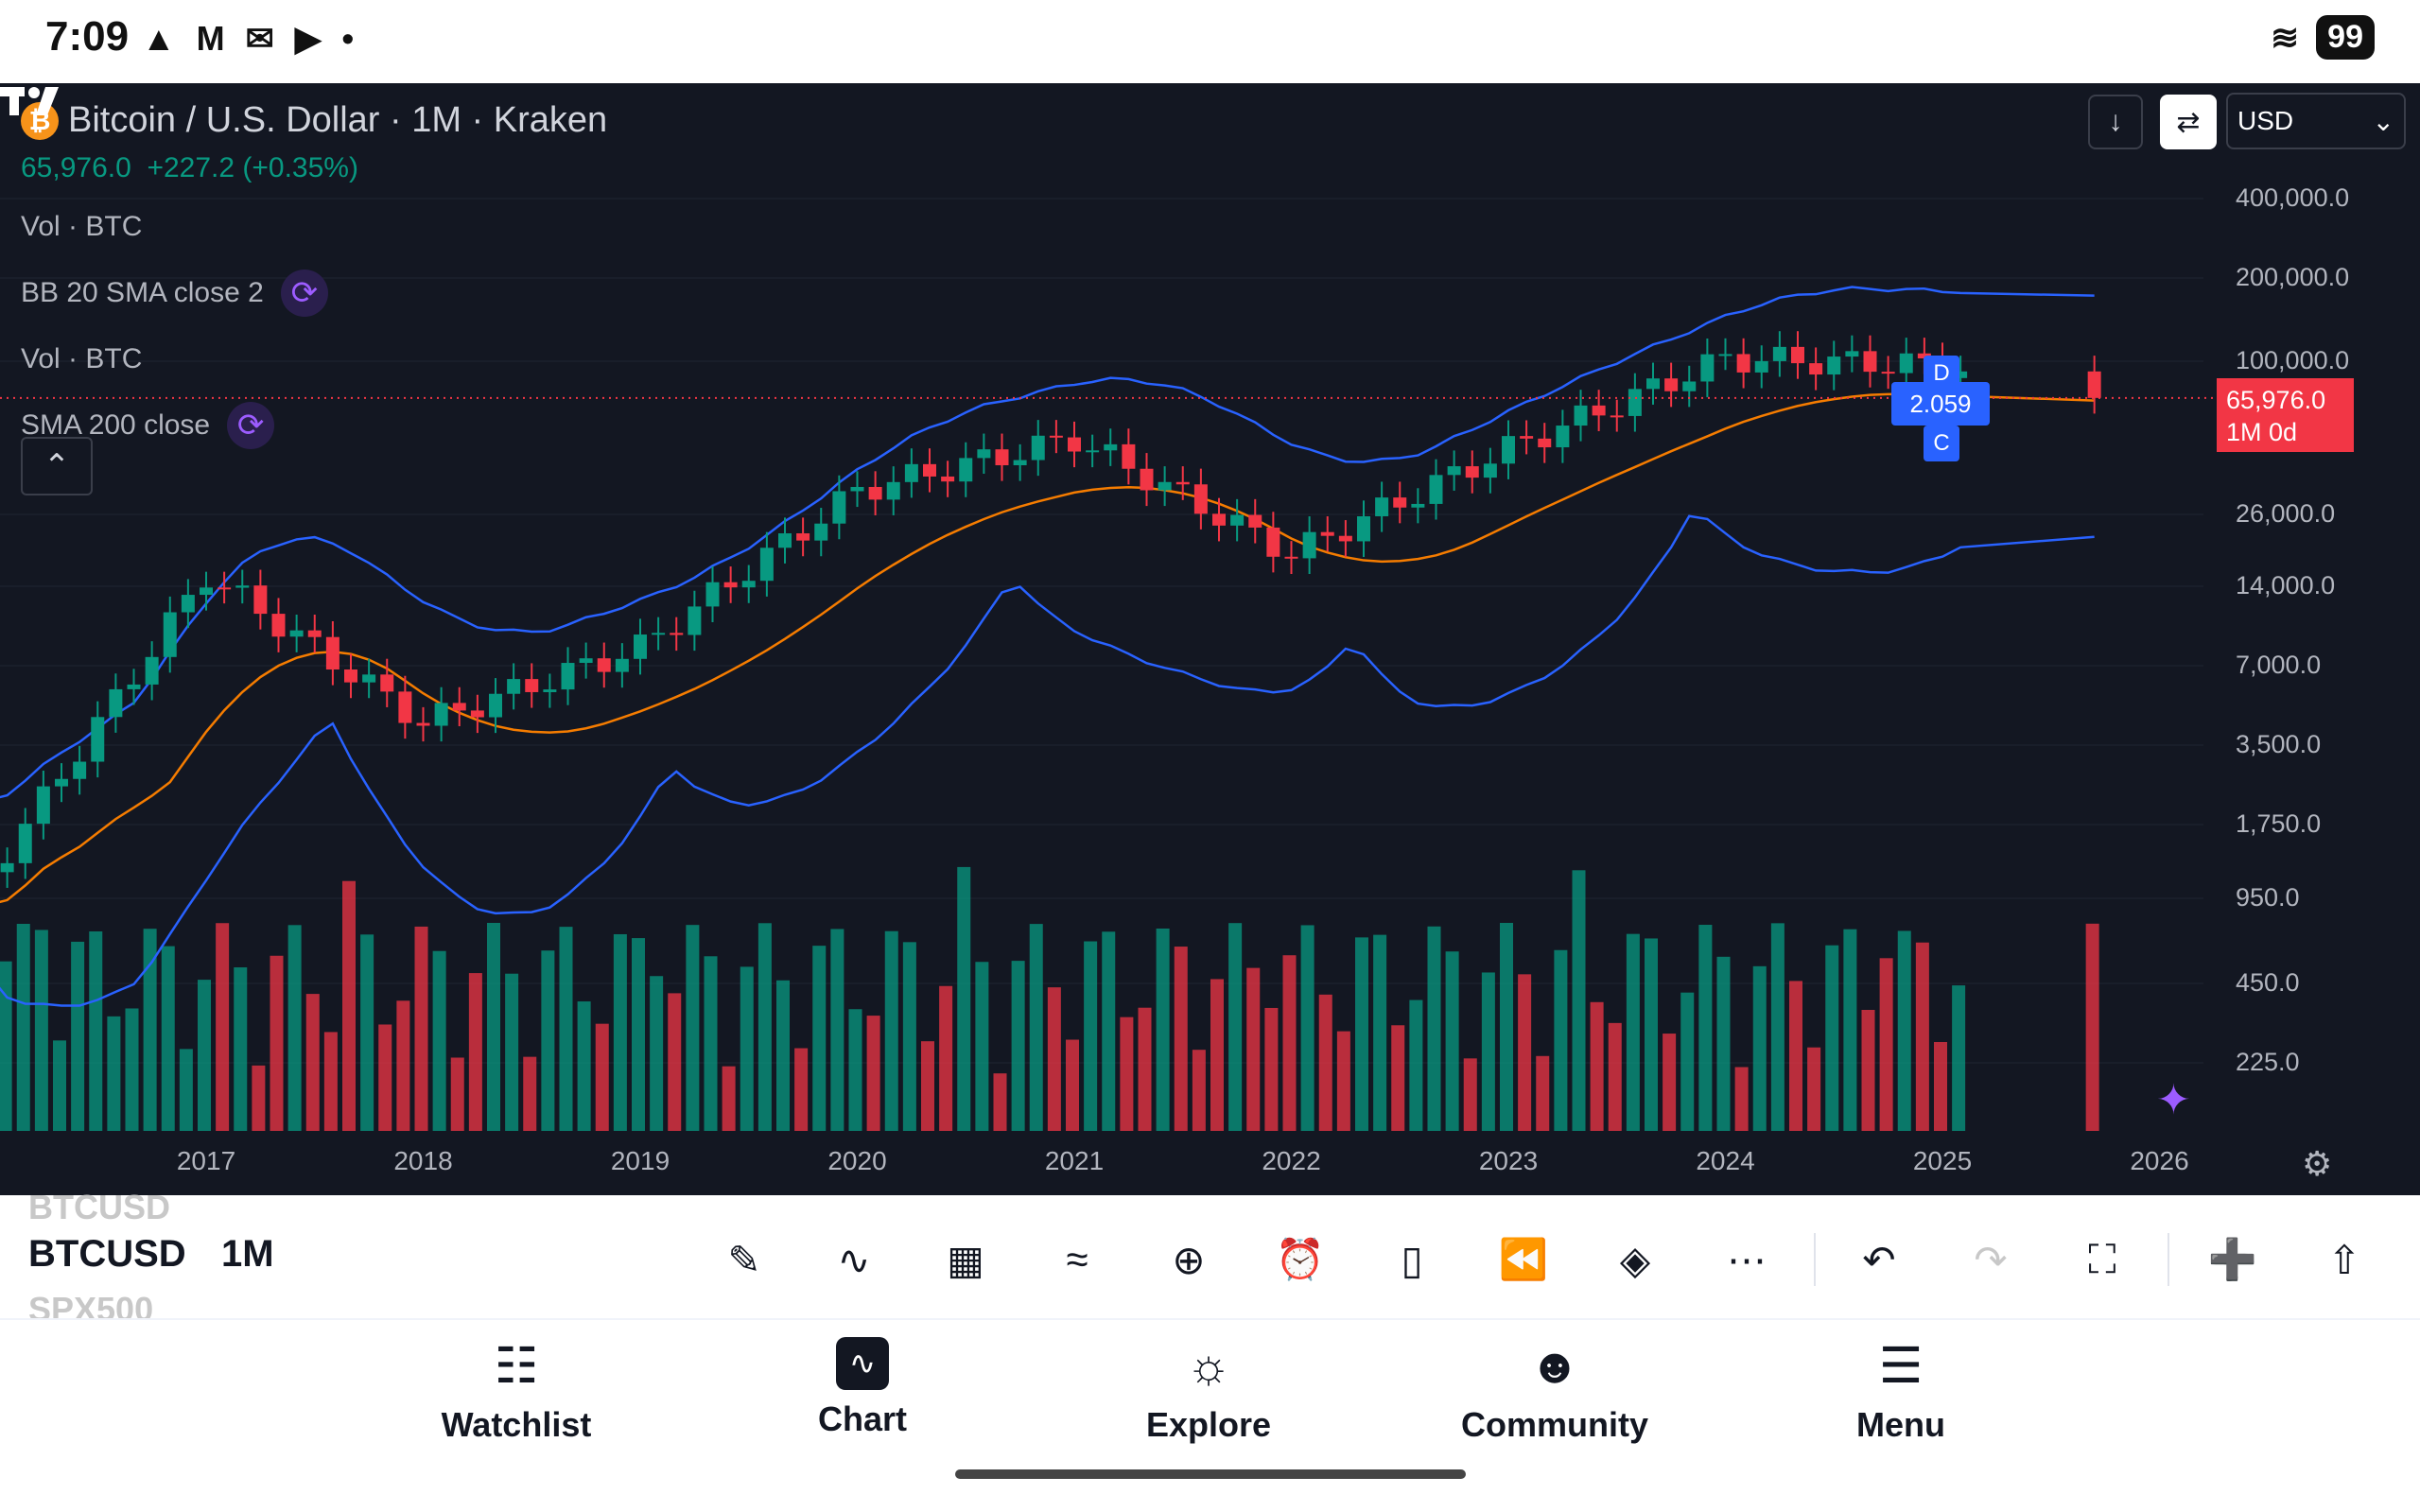 The height and width of the screenshot is (1512, 2420). What do you see at coordinates (1879, 1259) in the screenshot?
I see `undo-icon: ↶` at bounding box center [1879, 1259].